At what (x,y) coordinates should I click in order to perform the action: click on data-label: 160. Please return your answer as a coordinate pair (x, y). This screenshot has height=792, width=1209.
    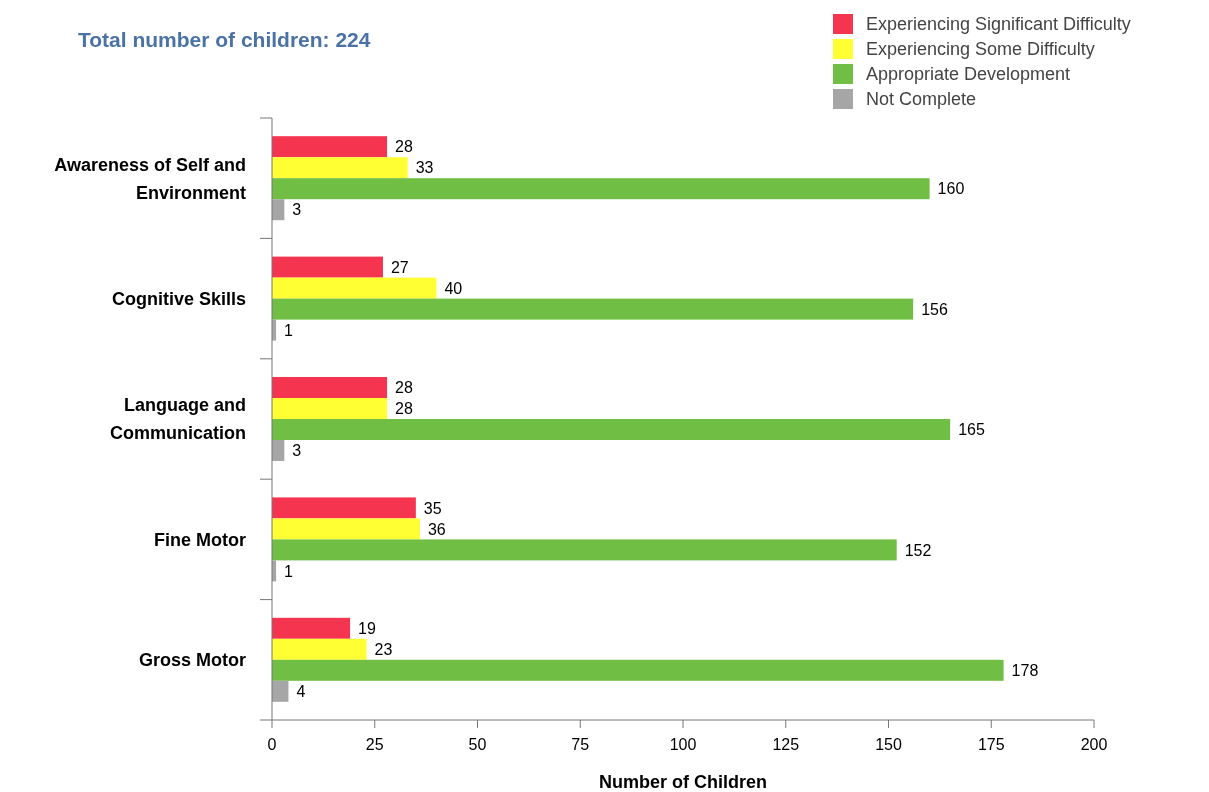
    Looking at the image, I should click on (951, 189).